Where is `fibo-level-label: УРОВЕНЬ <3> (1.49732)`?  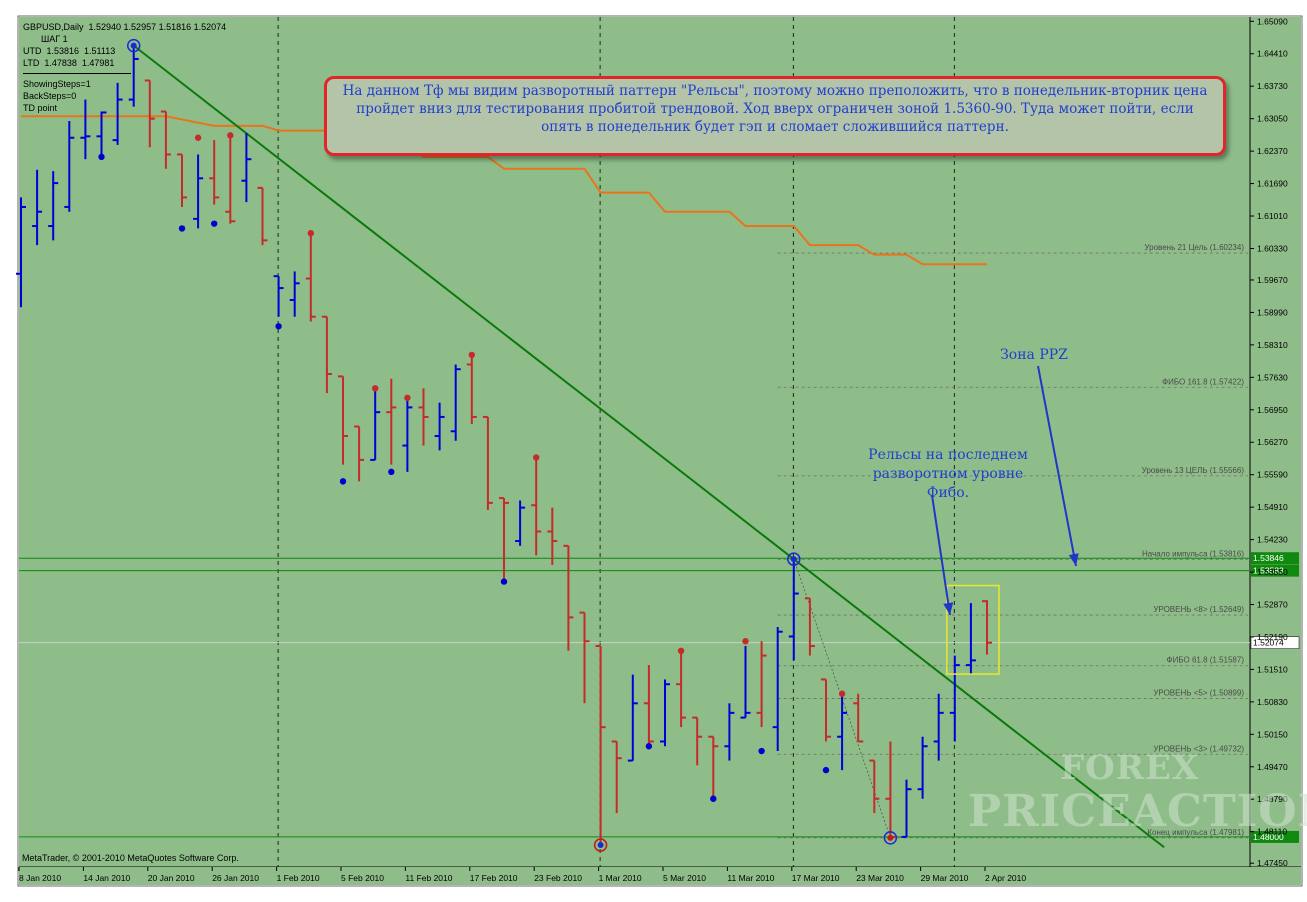
fibo-level-label: УРОВЕНЬ <3> (1.49732) is located at coordinates (1198, 748).